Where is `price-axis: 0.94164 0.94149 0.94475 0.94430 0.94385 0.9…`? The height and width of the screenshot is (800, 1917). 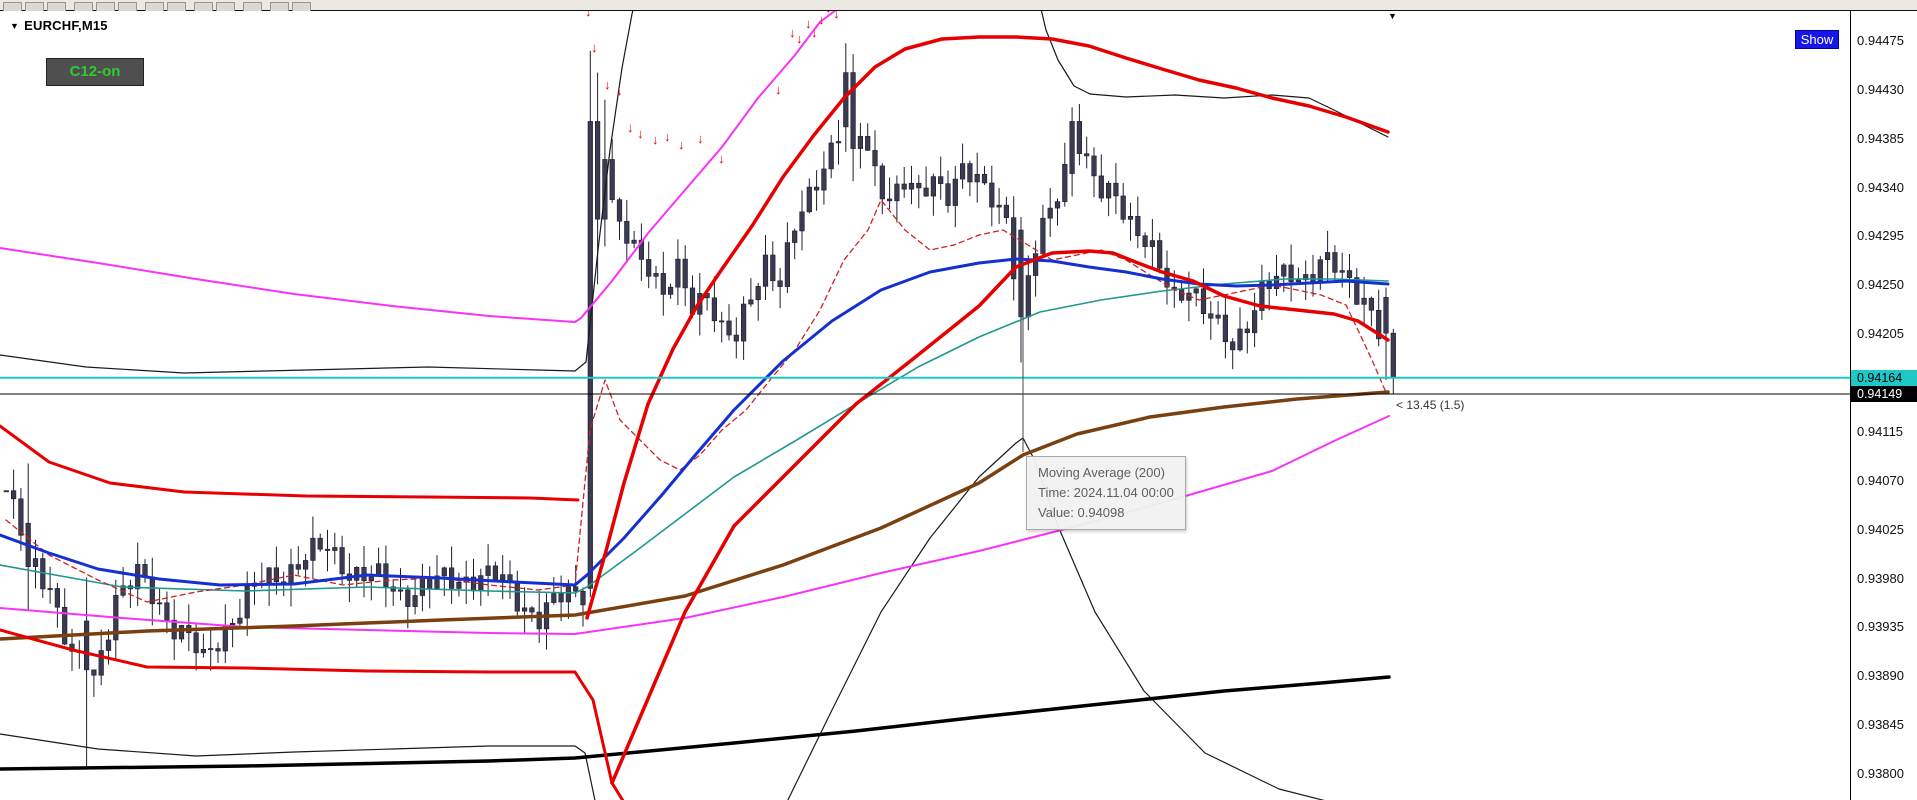 price-axis: 0.94164 0.94149 0.94475 0.94430 0.94385 0.9… is located at coordinates (1883, 405).